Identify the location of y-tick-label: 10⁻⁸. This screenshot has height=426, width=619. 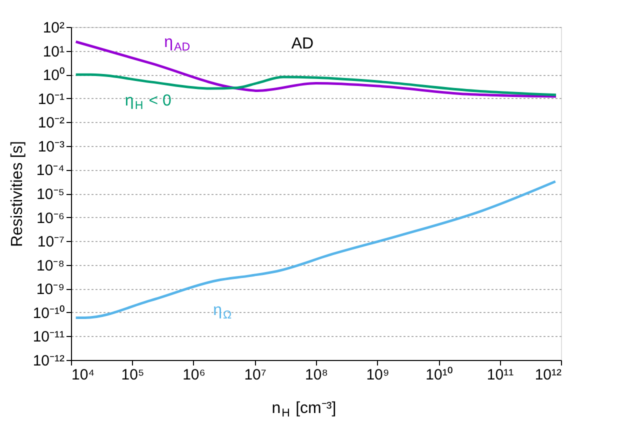
(50, 265).